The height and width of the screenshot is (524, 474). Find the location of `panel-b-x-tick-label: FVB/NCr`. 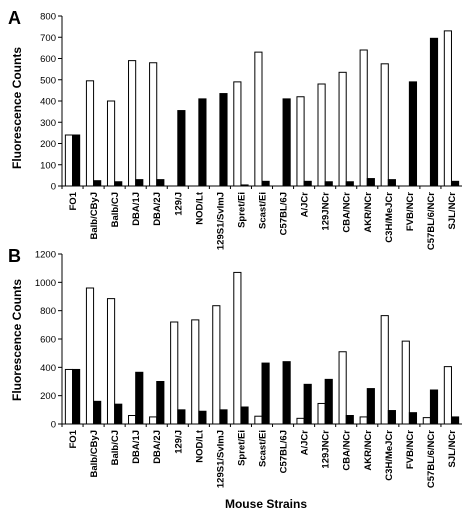

panel-b-x-tick-label: FVB/NCr is located at coordinates (410, 449).